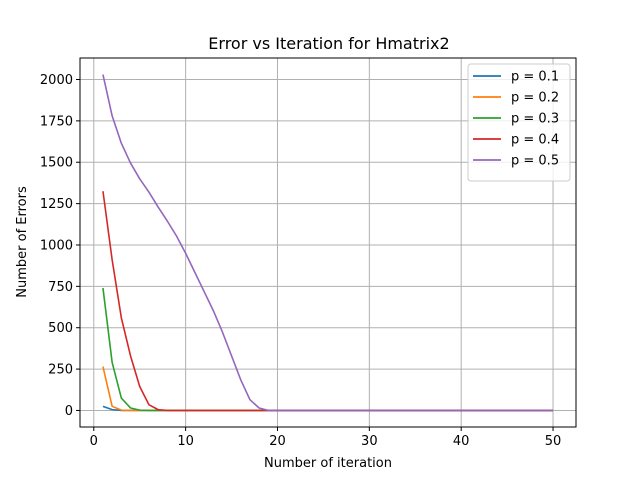  What do you see at coordinates (328, 463) in the screenshot?
I see `x-axis-label: Number of iteration` at bounding box center [328, 463].